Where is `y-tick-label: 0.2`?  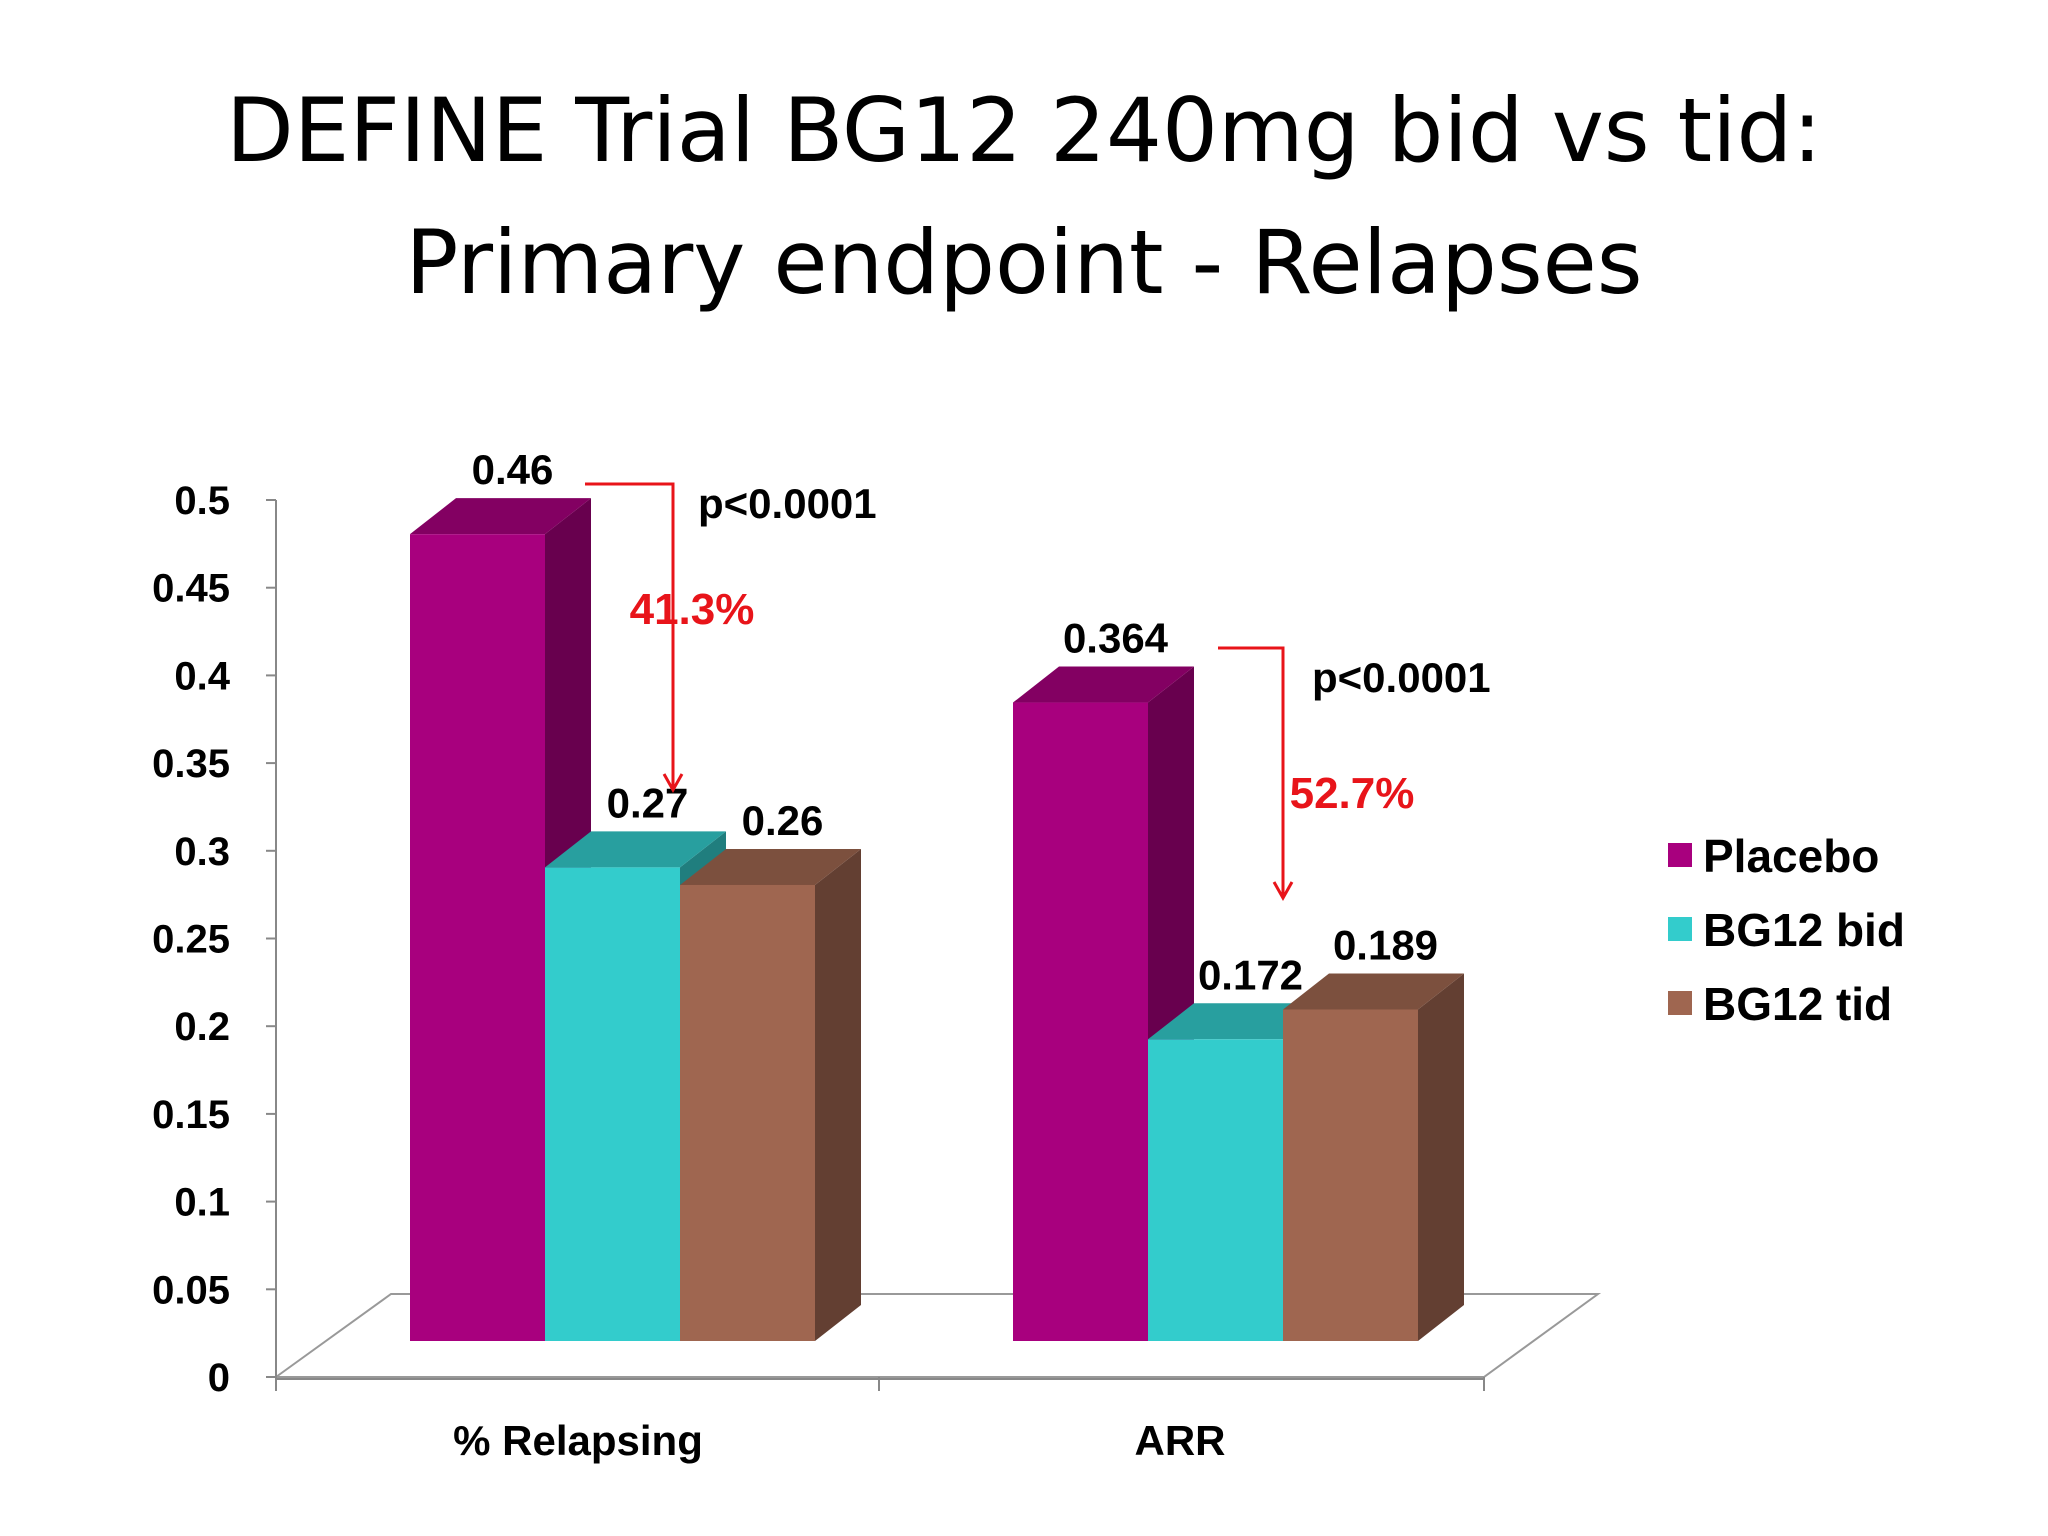 y-tick-label: 0.2 is located at coordinates (202, 1027).